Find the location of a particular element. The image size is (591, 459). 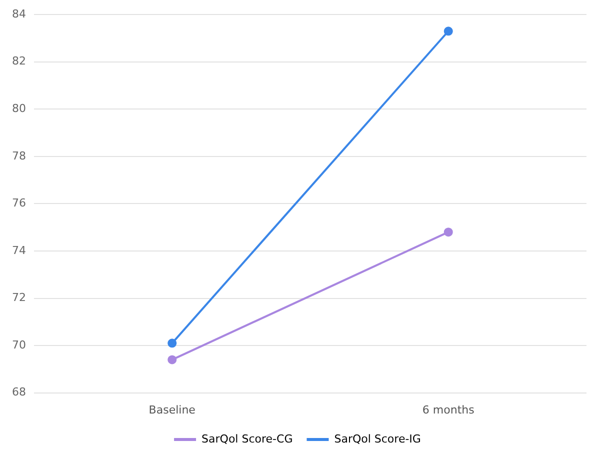

y-tick-label: 70 is located at coordinates (19, 345).